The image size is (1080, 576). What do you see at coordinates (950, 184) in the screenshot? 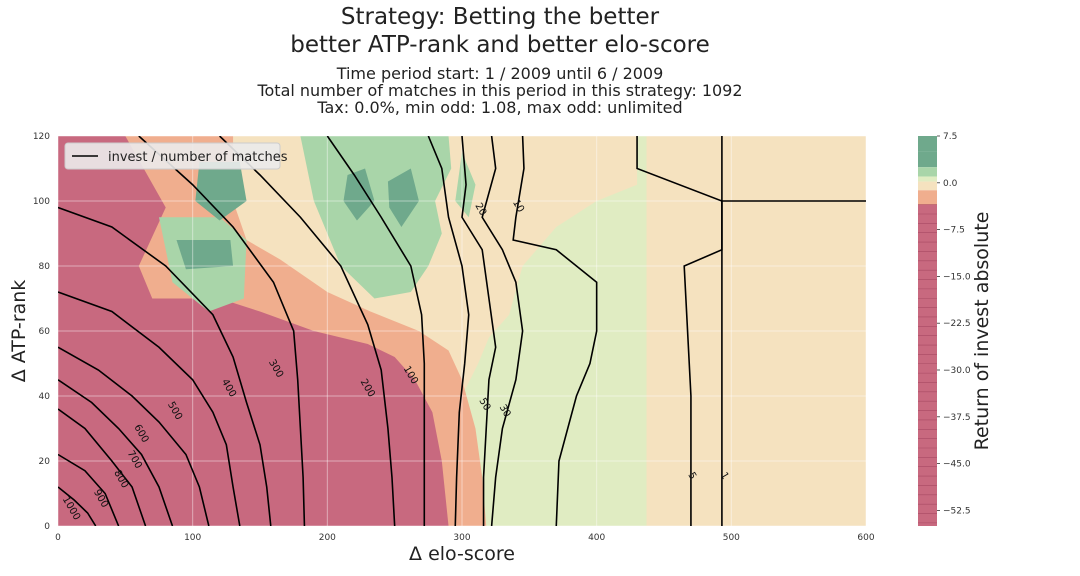
I see `colorbar-tick-label-1: 0.0` at bounding box center [950, 184].